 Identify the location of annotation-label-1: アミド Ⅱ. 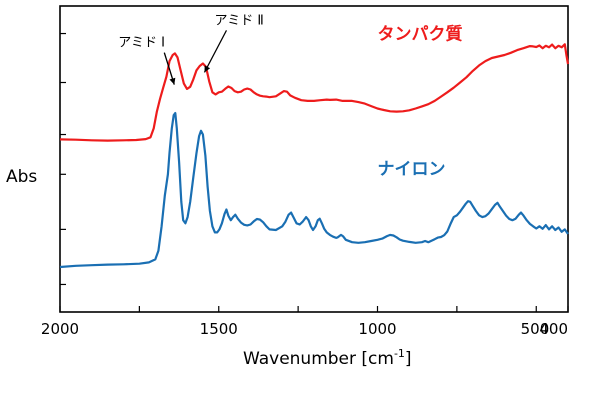
(238, 20).